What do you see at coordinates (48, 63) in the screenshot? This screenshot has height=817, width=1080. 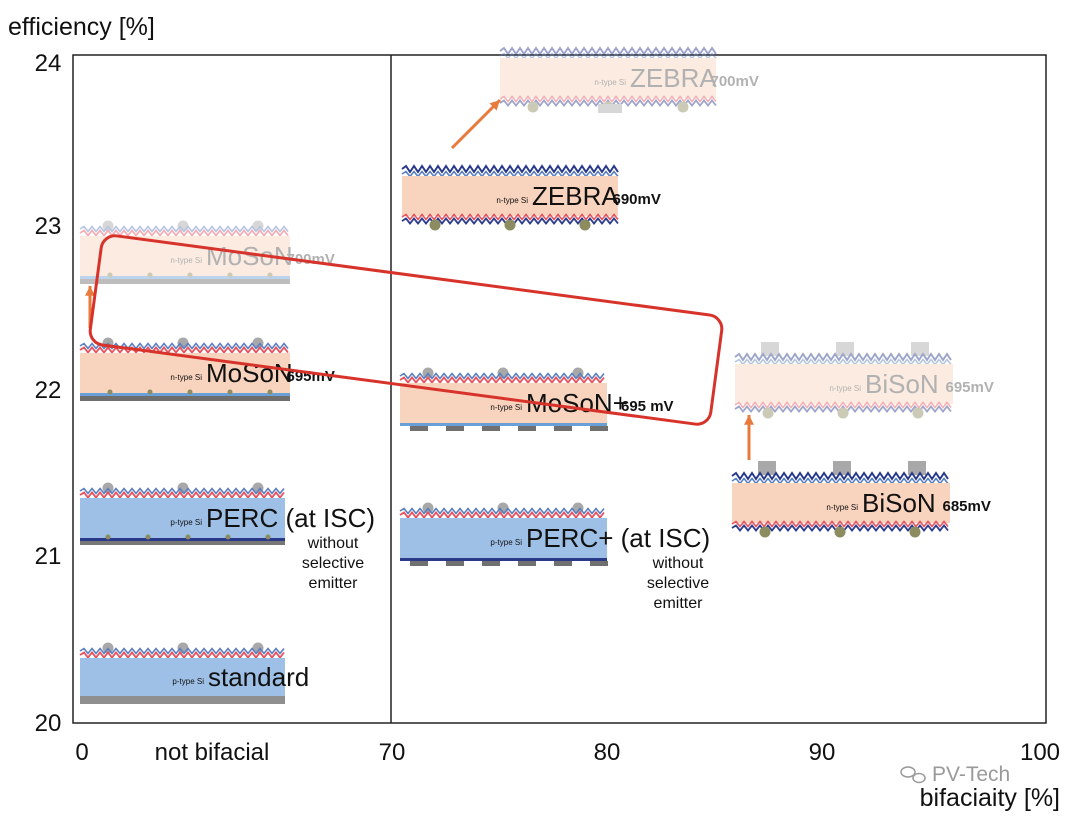 I see `y-tick-label: 24` at bounding box center [48, 63].